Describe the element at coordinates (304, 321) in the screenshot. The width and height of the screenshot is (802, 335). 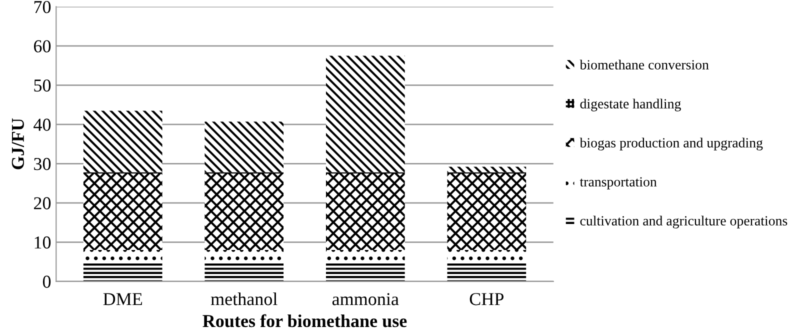
I see `x-axis-title: Routes for biomethane use` at that location.